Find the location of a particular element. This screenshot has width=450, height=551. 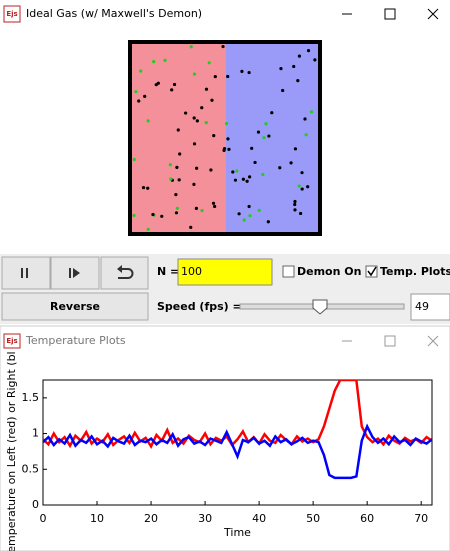

x-tick-label: 0 is located at coordinates (43, 518).